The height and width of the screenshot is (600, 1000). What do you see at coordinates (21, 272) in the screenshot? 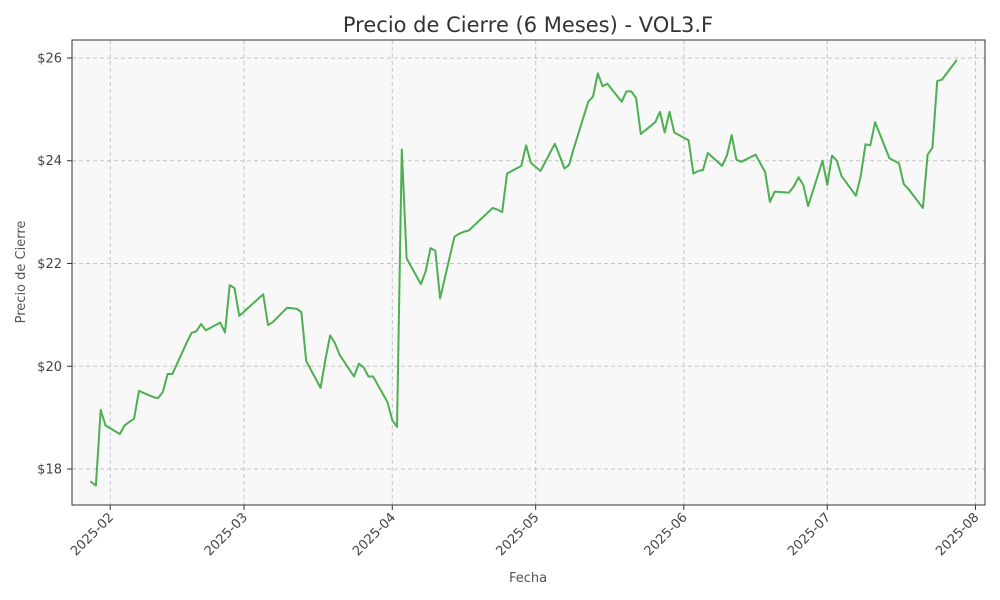
I see `y-axis-label: Precio de Cierre` at bounding box center [21, 272].